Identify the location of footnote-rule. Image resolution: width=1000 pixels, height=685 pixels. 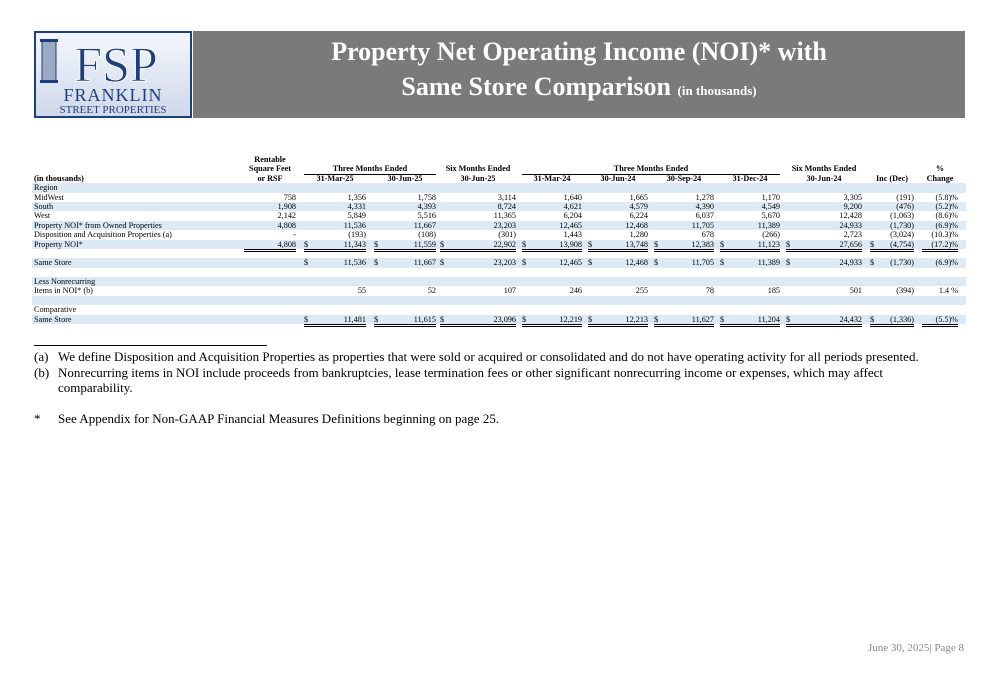
(150, 345).